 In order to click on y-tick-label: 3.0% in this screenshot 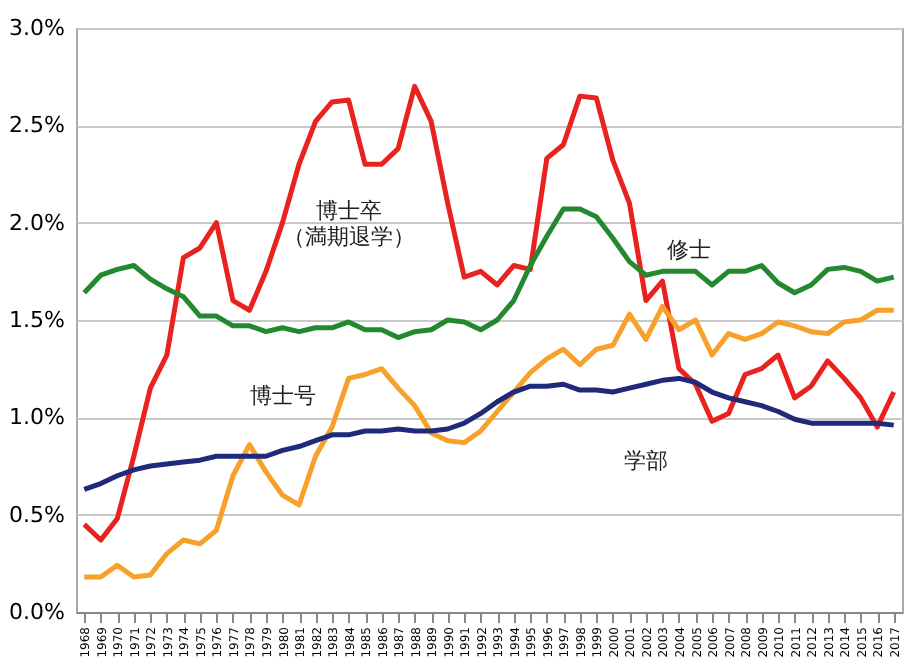, I will do `click(37, 28)`.